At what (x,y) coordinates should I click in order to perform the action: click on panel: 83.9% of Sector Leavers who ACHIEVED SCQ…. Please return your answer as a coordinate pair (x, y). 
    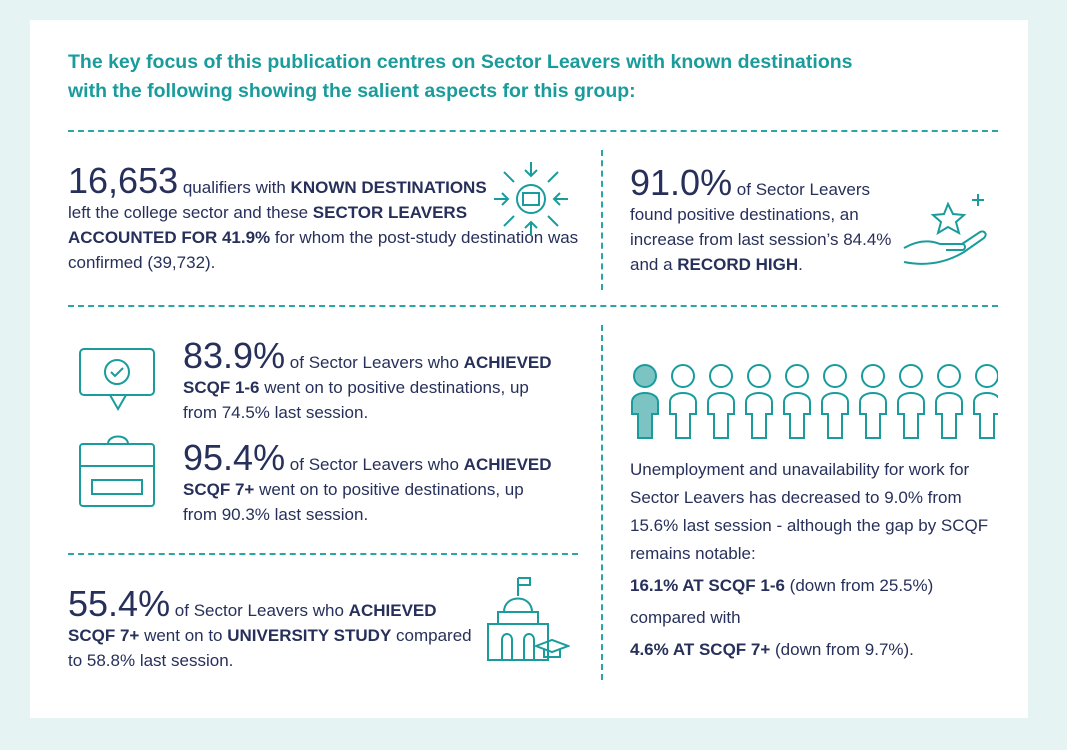
    Looking at the image, I should click on (368, 381).